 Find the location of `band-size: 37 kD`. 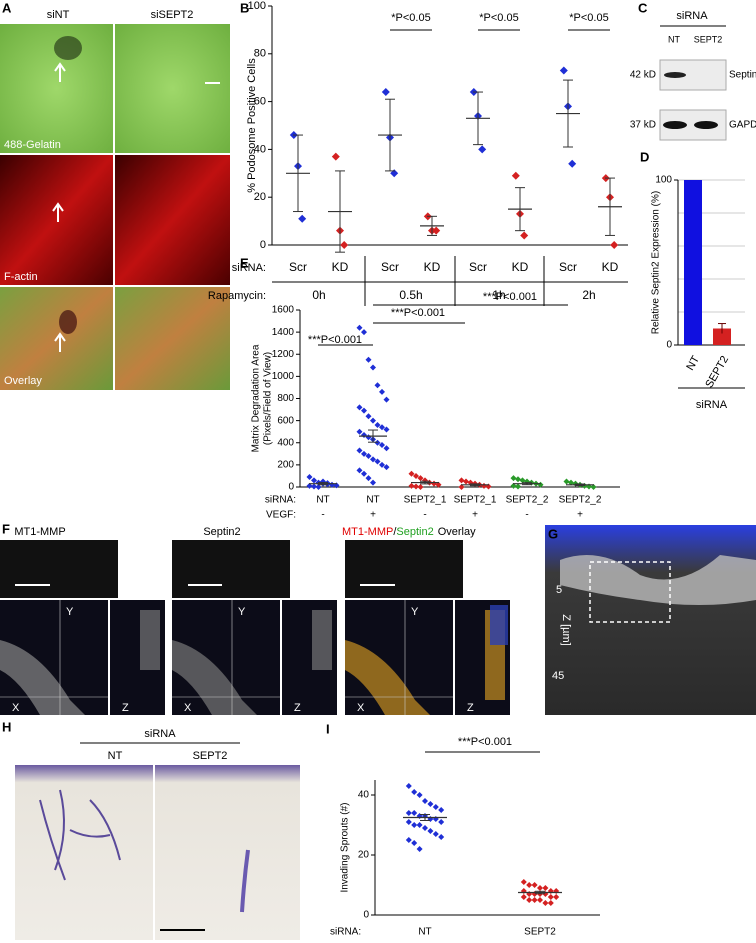

band-size: 37 kD is located at coordinates (643, 125).